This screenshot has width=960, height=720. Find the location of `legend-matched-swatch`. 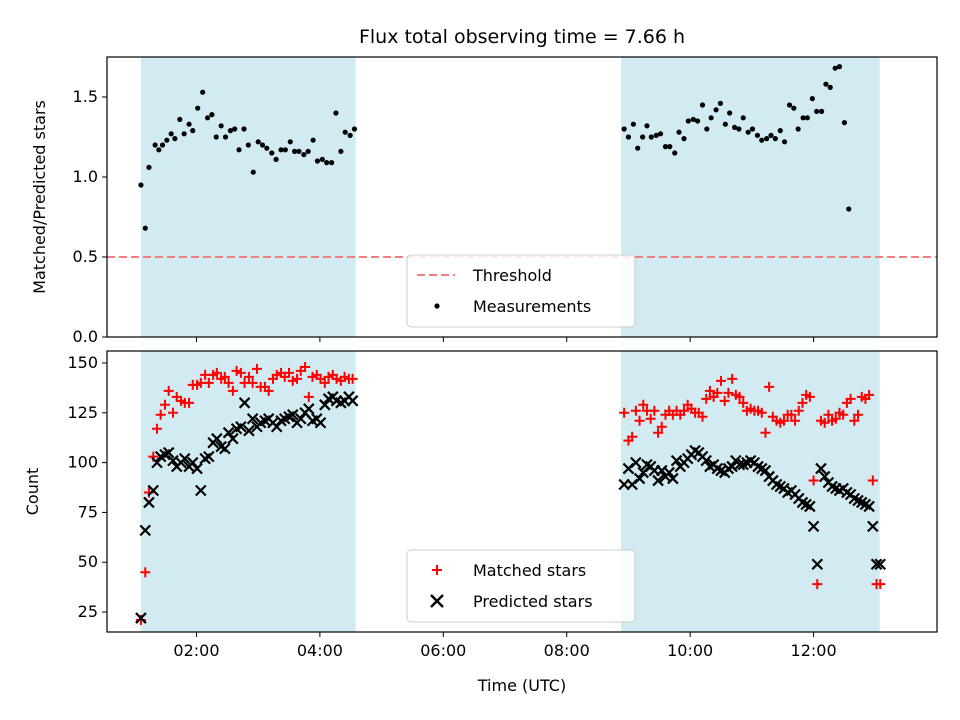

legend-matched-swatch is located at coordinates (437, 570).